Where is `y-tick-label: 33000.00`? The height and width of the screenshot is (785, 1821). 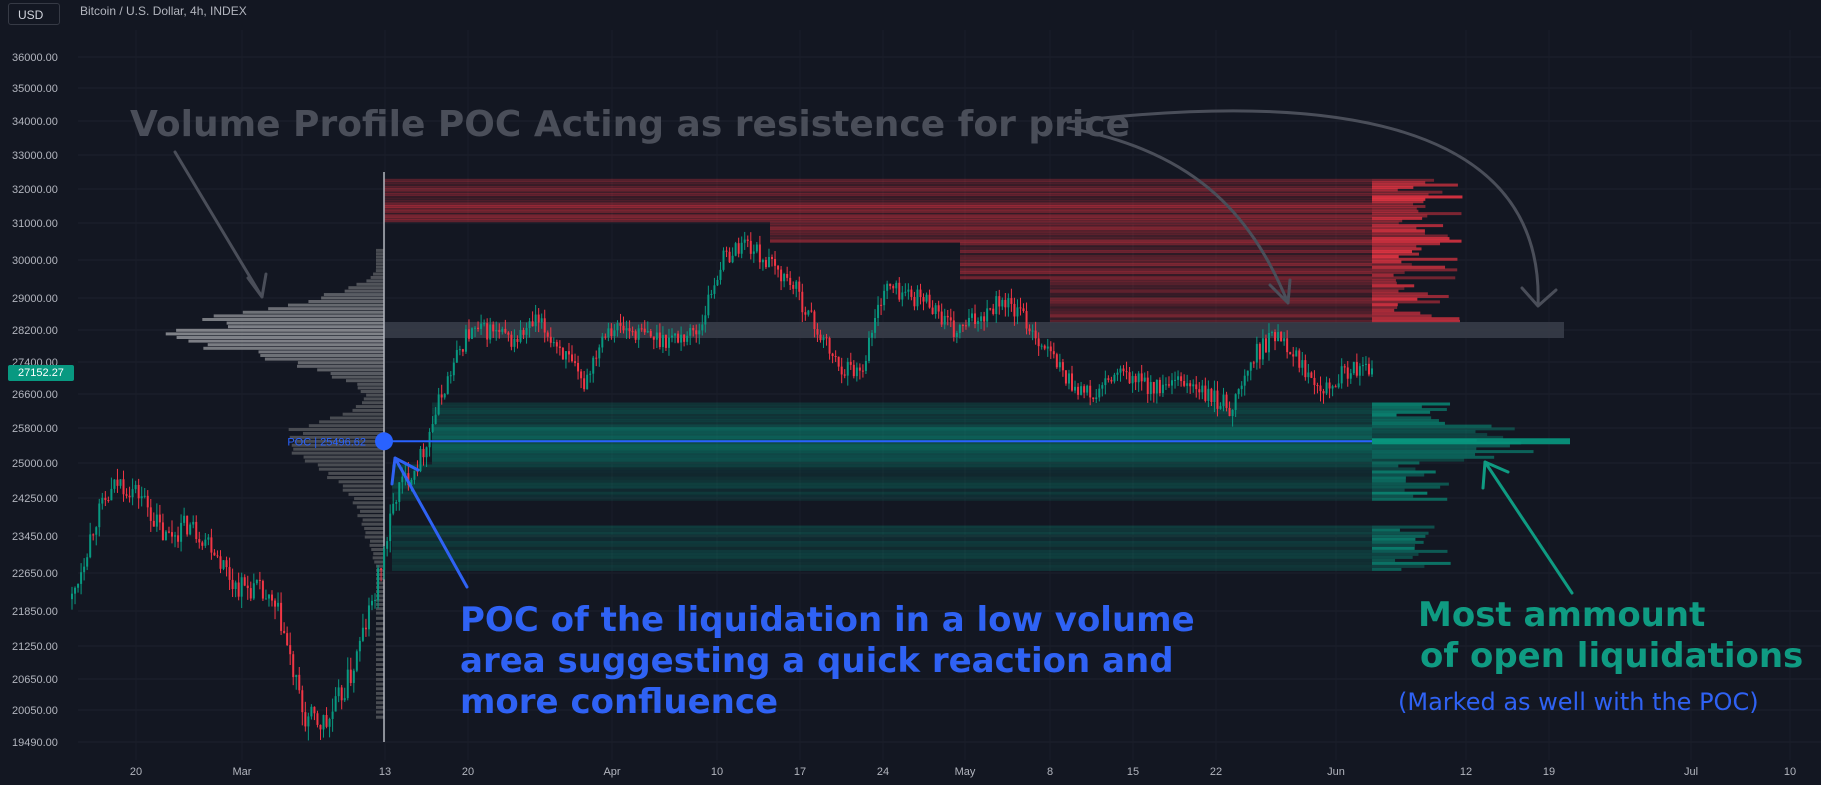 y-tick-label: 33000.00 is located at coordinates (35, 156).